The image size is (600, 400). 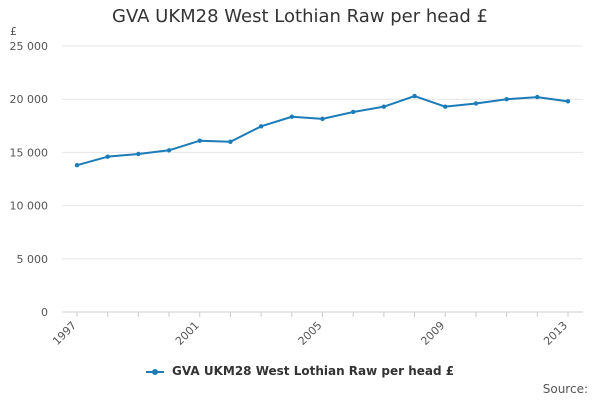 What do you see at coordinates (432, 333) in the screenshot?
I see `x-tick-label: 2009` at bounding box center [432, 333].